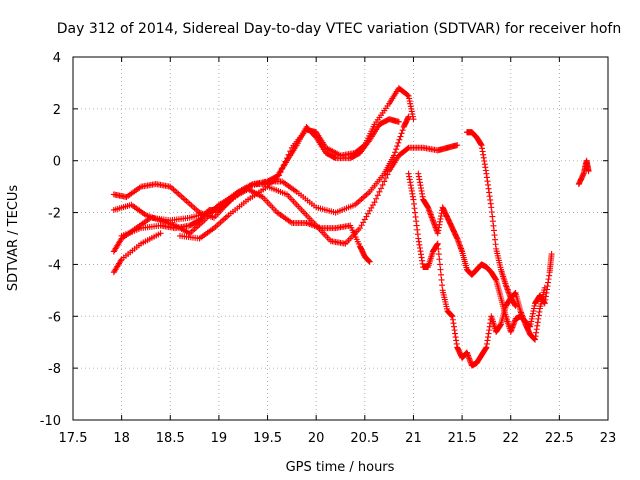  What do you see at coordinates (57, 162) in the screenshot?
I see `y-tick-label: 0` at bounding box center [57, 162].